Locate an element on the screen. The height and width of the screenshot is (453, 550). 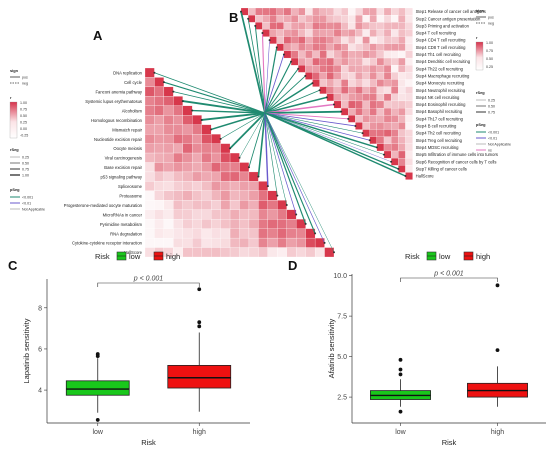
legend-label-high: high is located at coordinates (483, 256).